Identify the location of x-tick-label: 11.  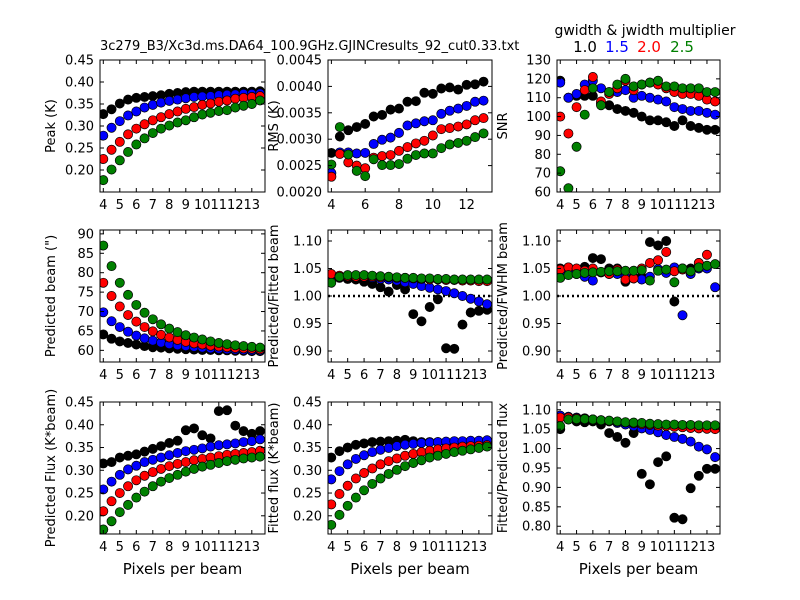
(674, 547).